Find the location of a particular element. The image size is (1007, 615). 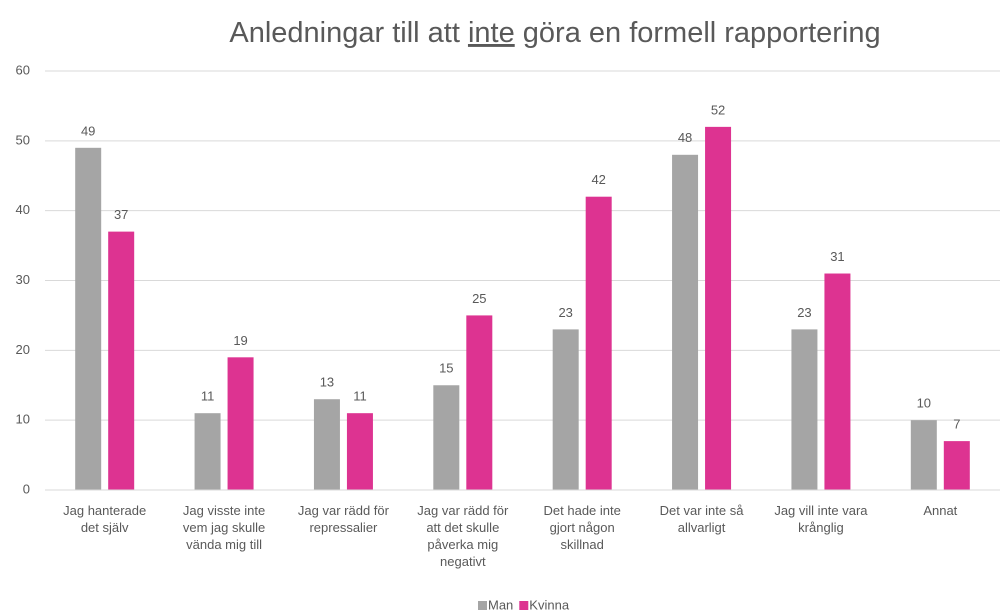

value-label: 13 is located at coordinates (327, 382).